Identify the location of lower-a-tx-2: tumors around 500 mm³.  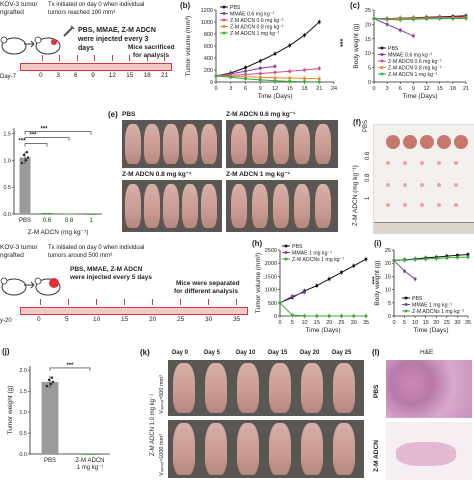
(80, 256).